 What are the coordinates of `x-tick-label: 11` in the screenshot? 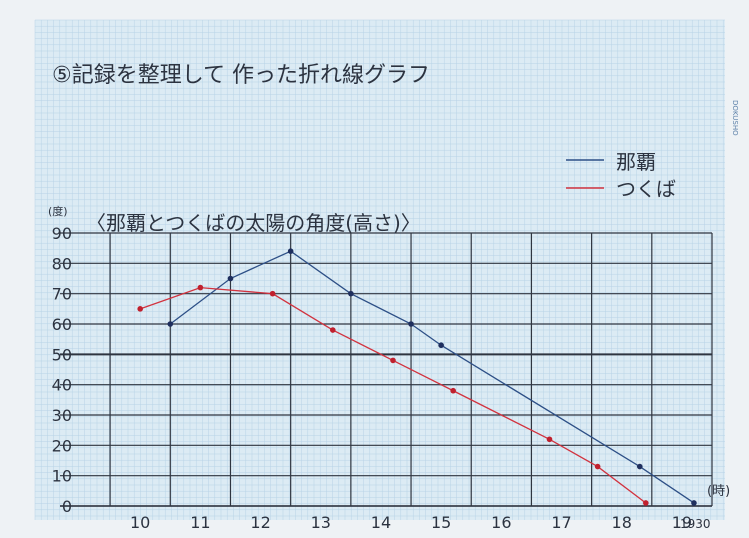 It's located at (200, 522).